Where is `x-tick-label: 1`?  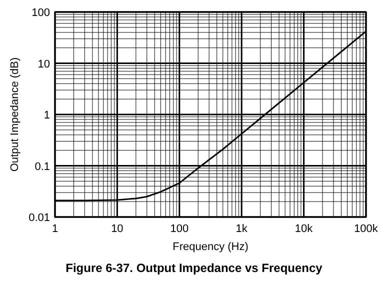 x-tick-label: 1 is located at coordinates (55, 229).